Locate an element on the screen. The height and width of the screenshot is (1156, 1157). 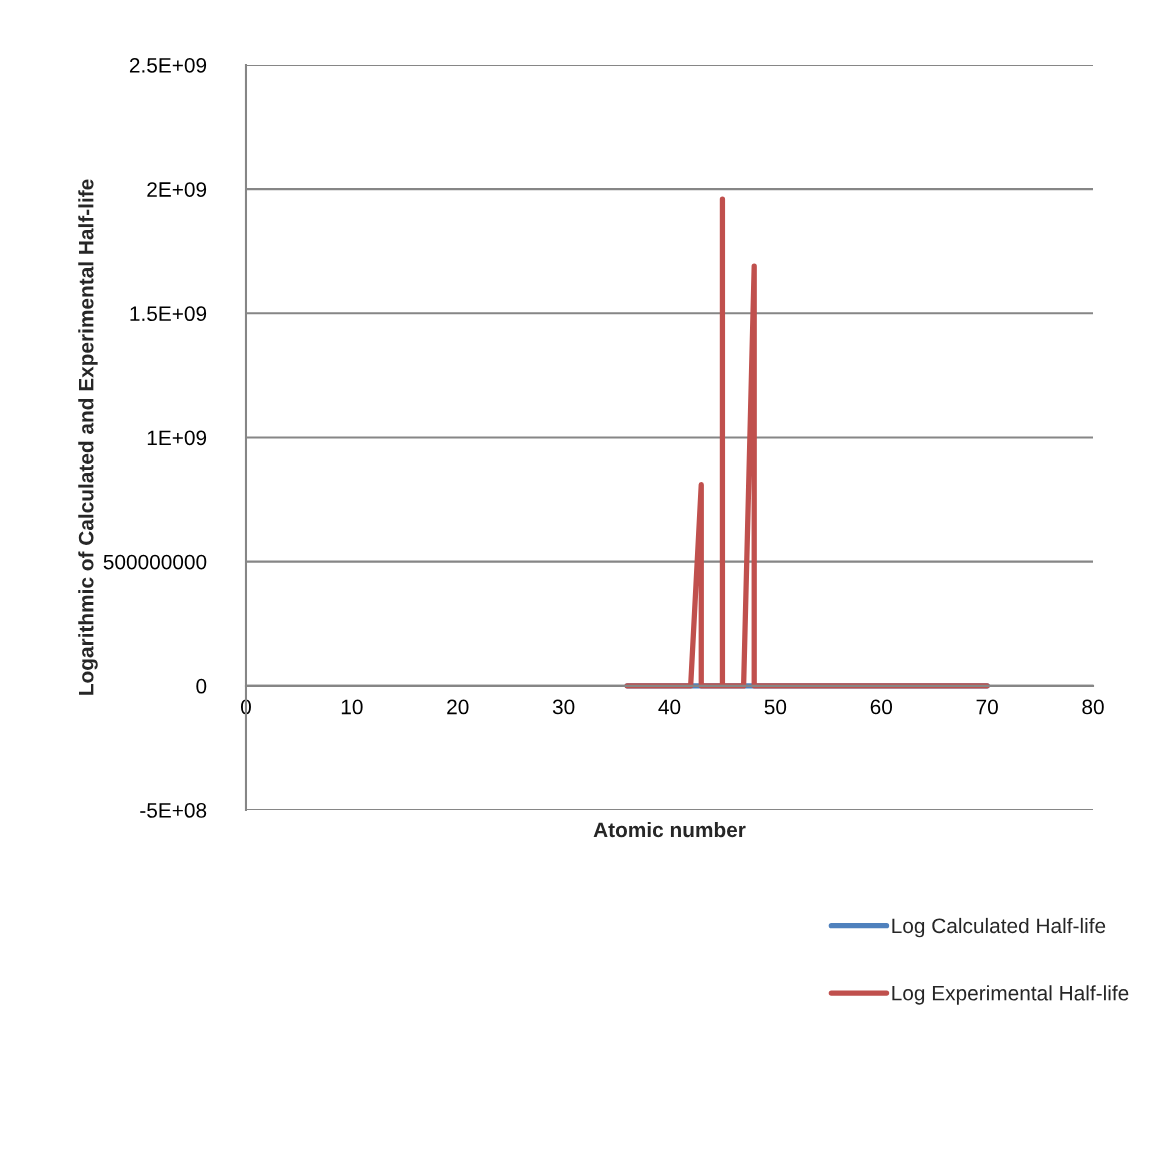
legend-label: Log Experimental Half-life is located at coordinates (1010, 995).